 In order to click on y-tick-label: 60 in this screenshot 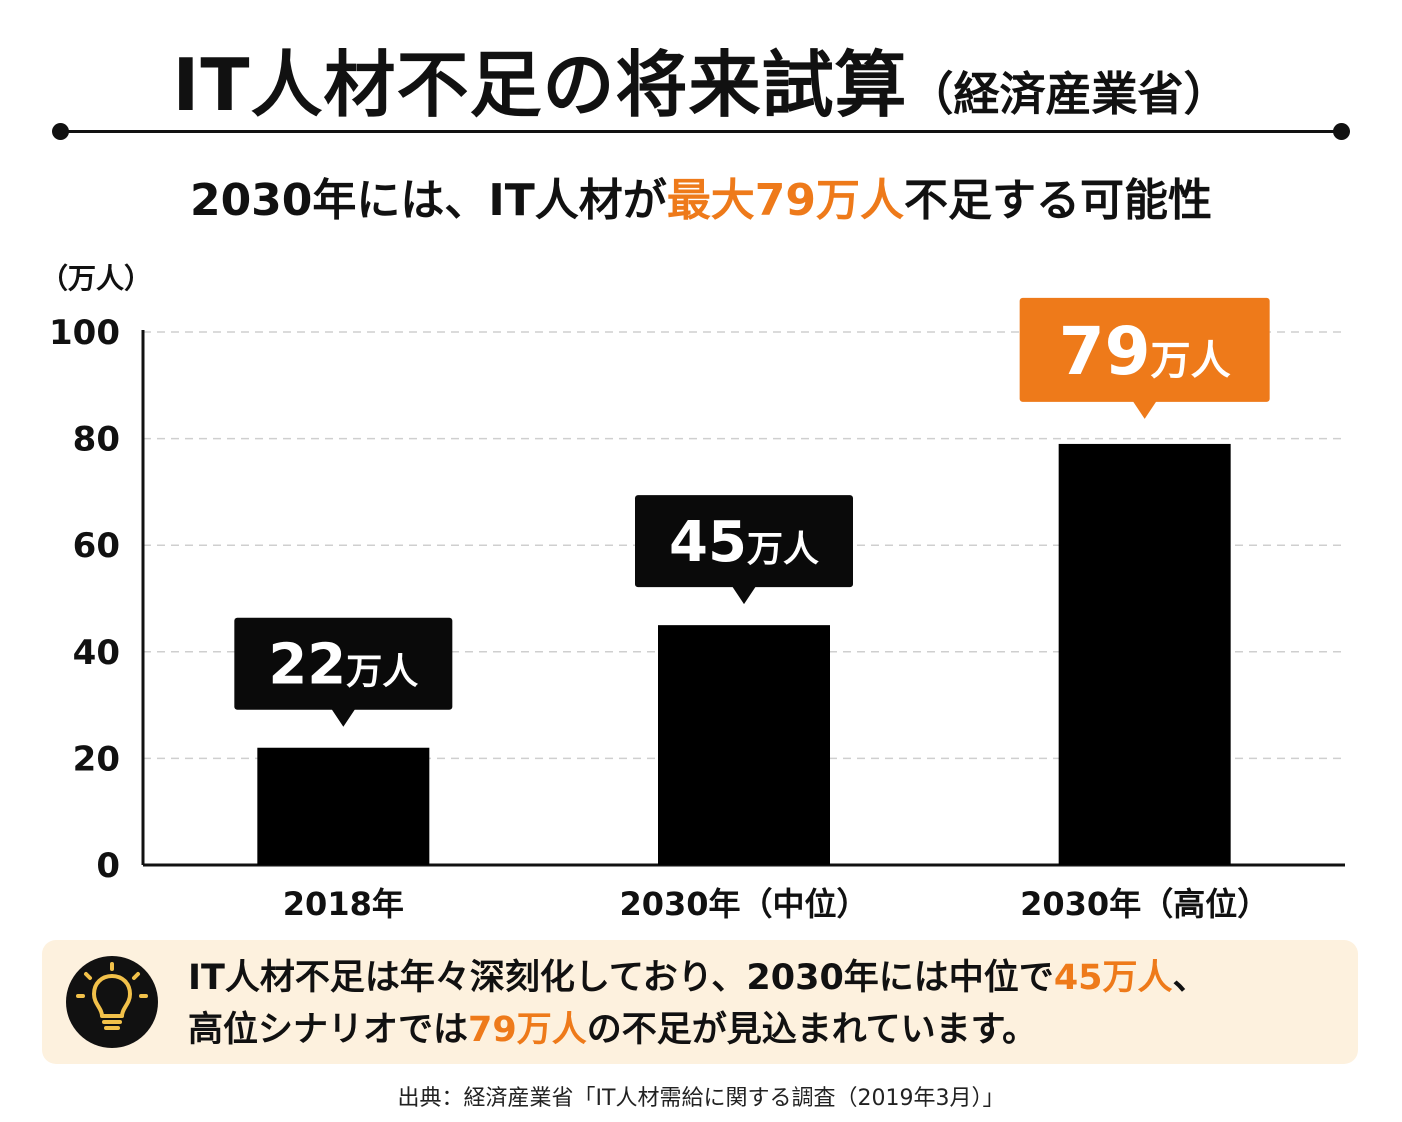, I will do `click(96, 546)`.